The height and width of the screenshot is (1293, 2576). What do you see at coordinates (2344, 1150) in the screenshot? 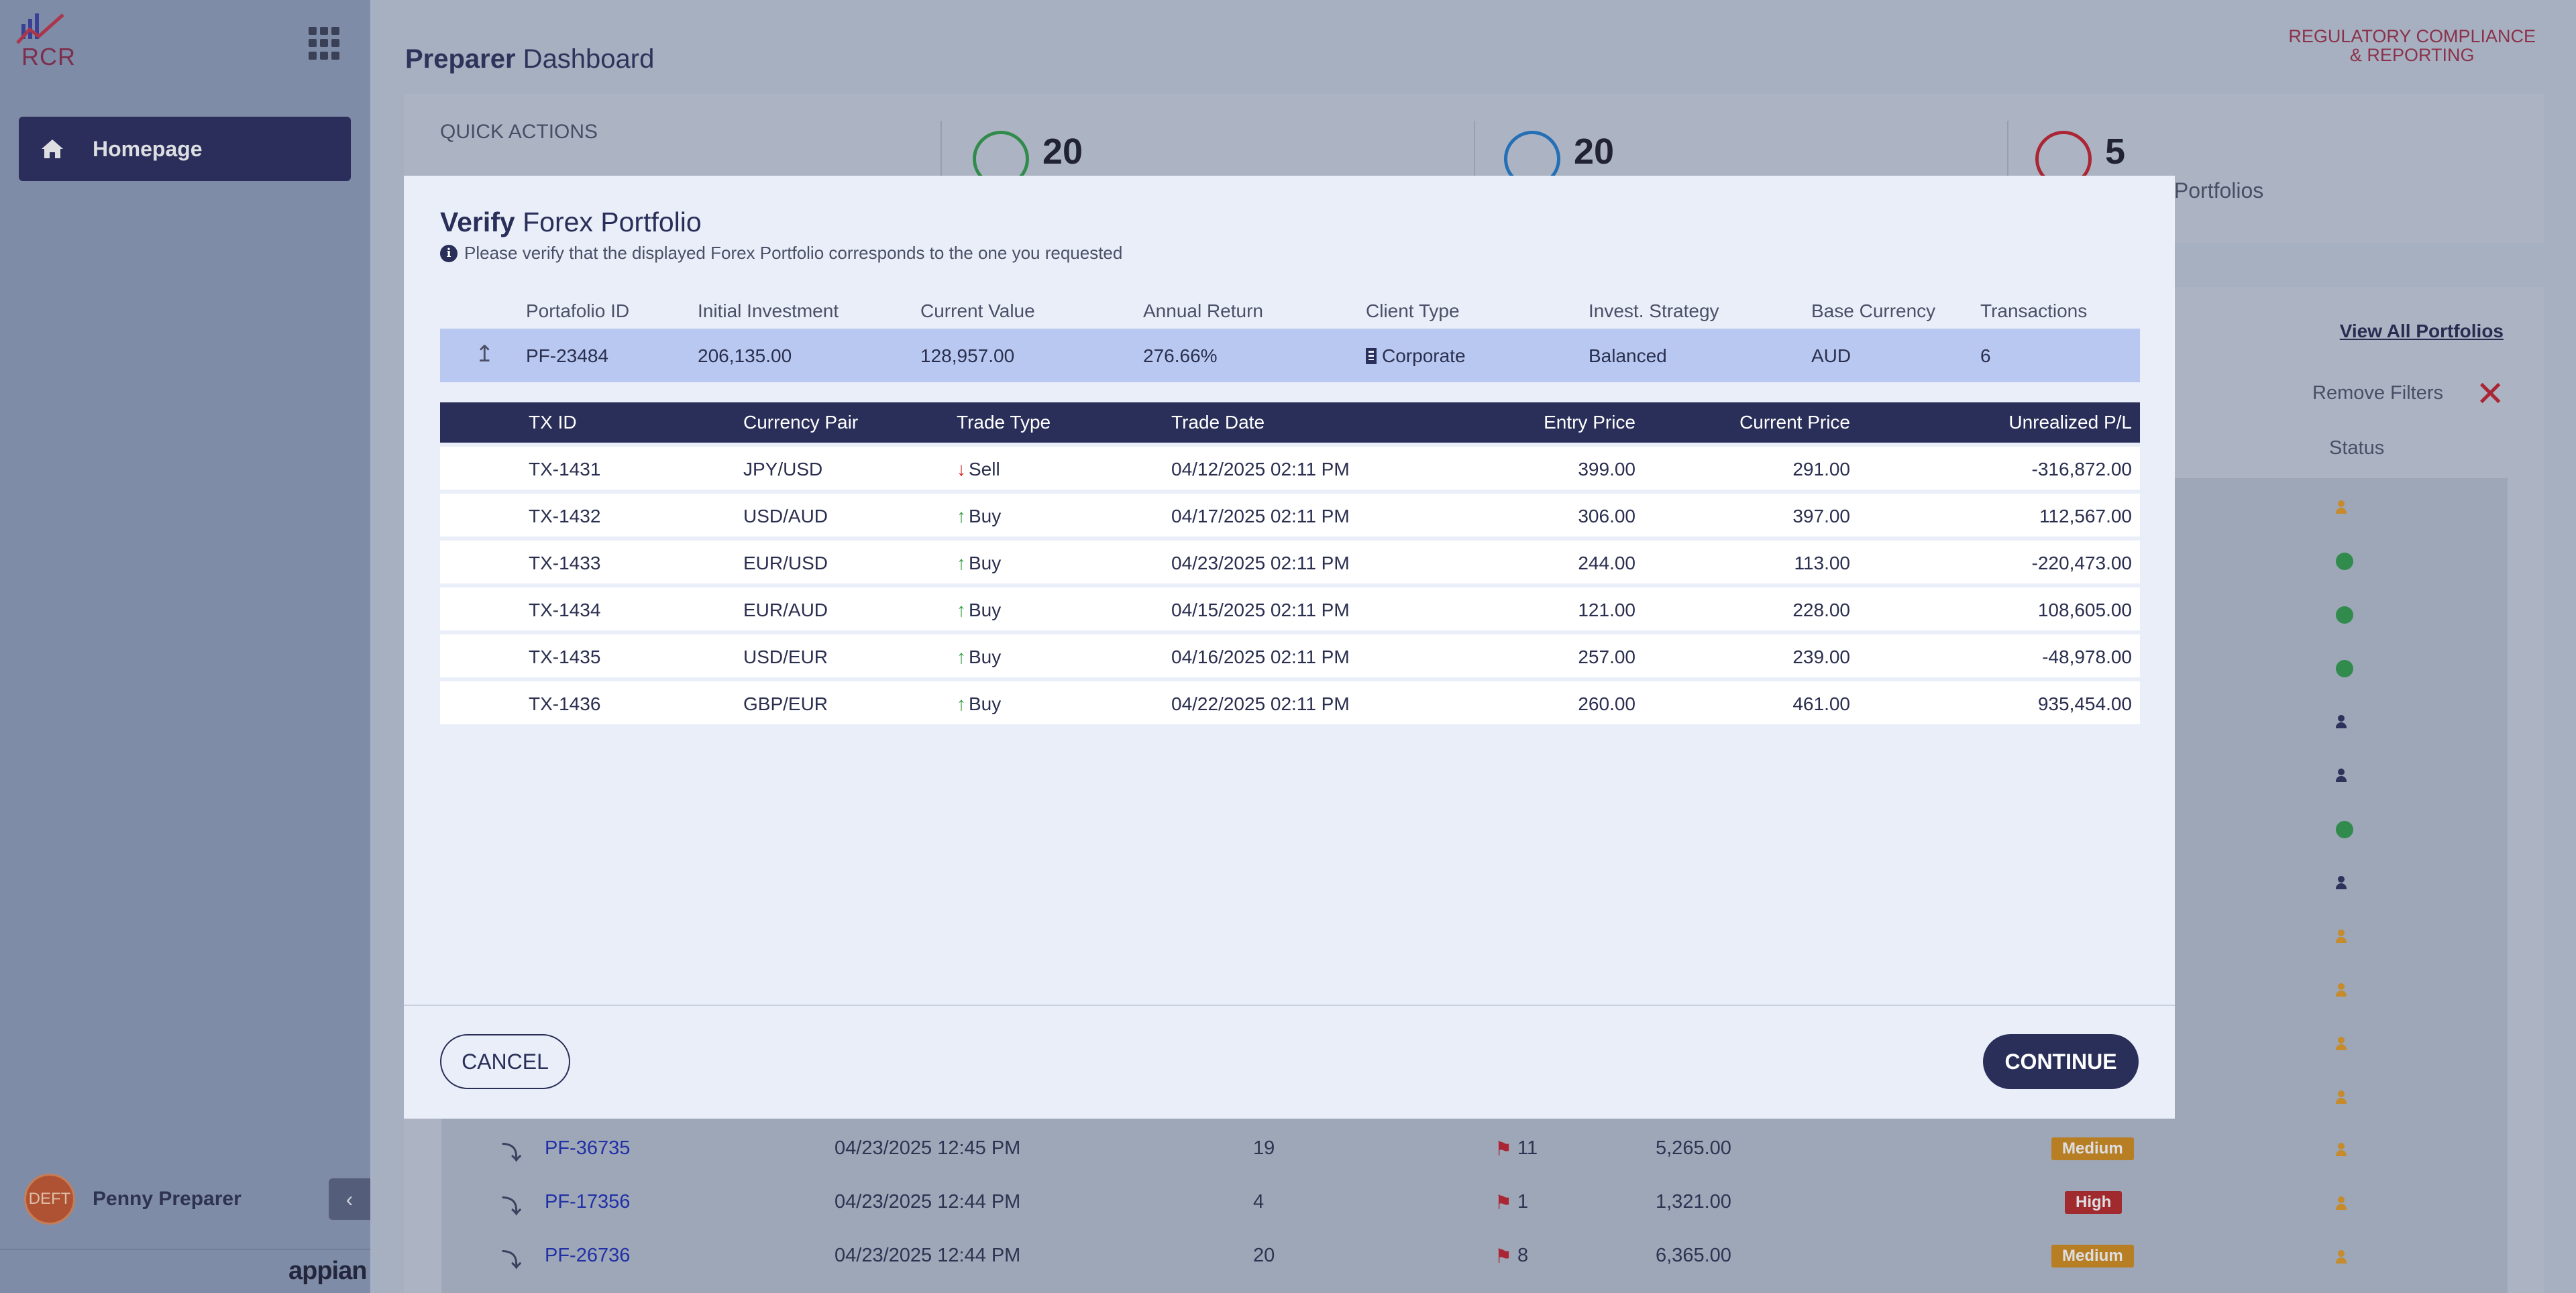
I see `user-pending-icon` at bounding box center [2344, 1150].